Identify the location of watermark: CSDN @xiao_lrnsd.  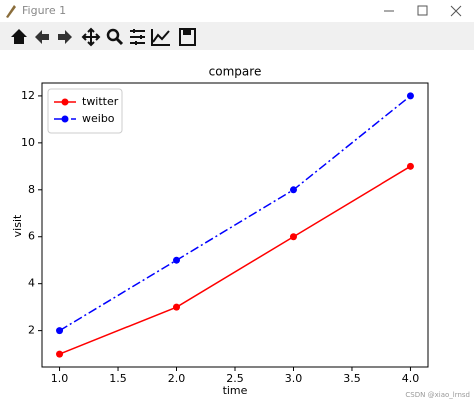
(437, 395).